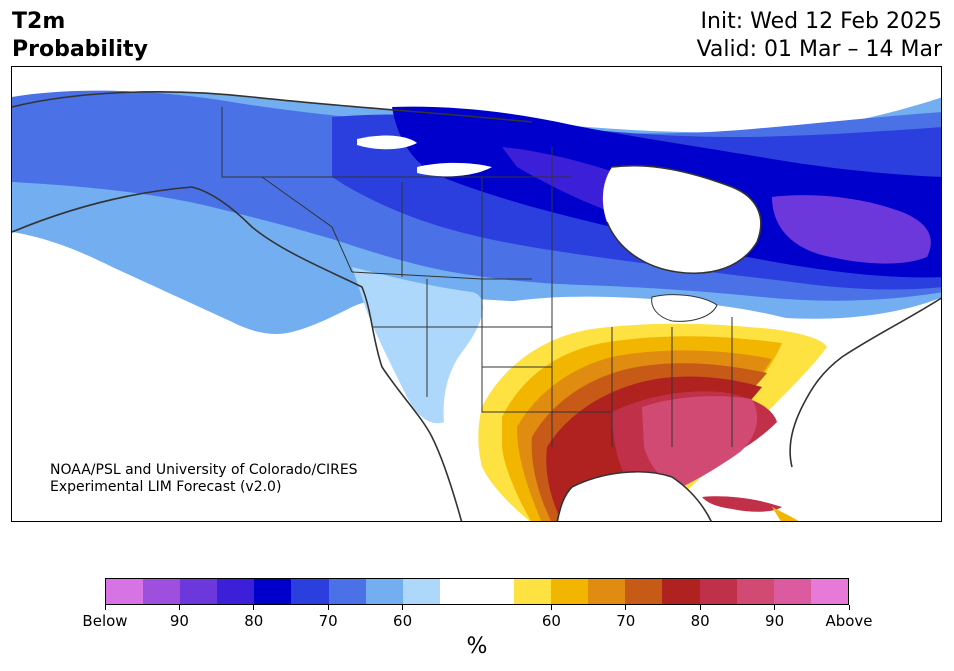 This screenshot has height=671, width=954. Describe the element at coordinates (105, 621) in the screenshot. I see `colorbar-tick-label: Below` at that location.